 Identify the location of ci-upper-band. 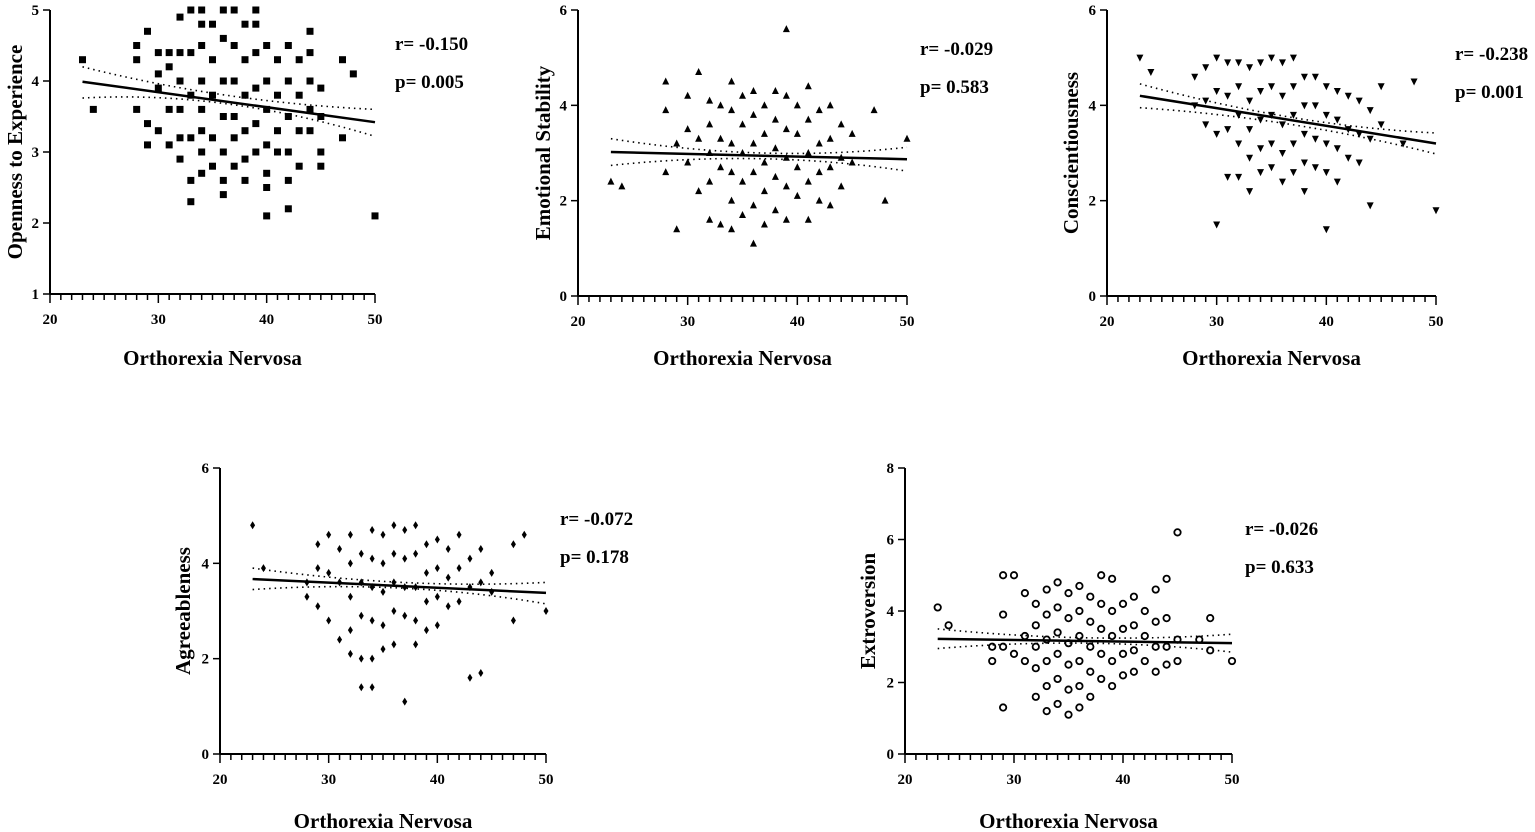
(759, 146).